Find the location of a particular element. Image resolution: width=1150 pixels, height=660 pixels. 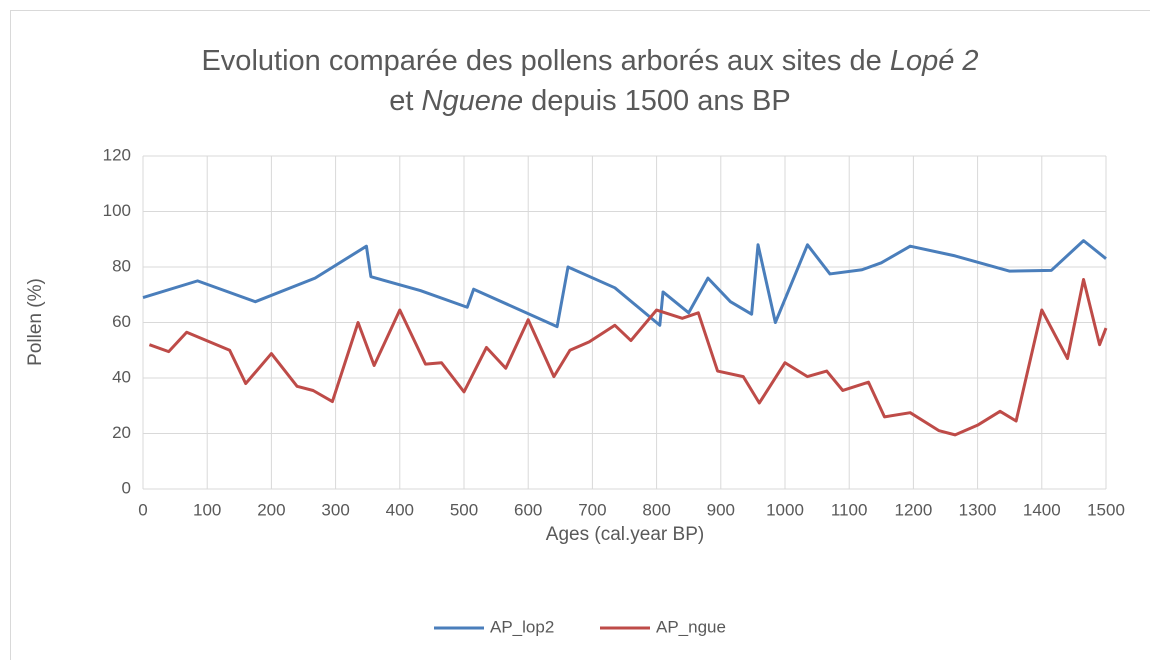

y-tick-label: 80 is located at coordinates (121, 265).